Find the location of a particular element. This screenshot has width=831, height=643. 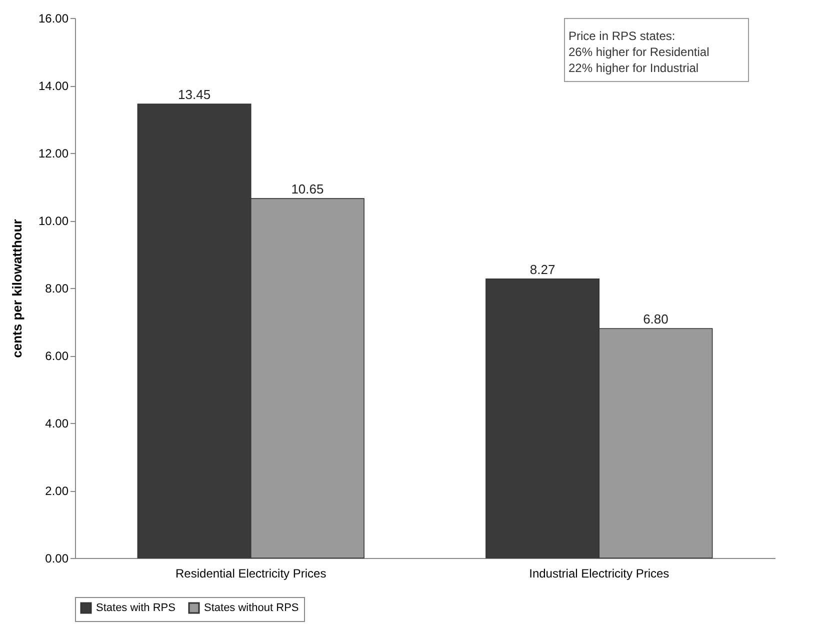

y-tick-label: 4.00 is located at coordinates (57, 423).